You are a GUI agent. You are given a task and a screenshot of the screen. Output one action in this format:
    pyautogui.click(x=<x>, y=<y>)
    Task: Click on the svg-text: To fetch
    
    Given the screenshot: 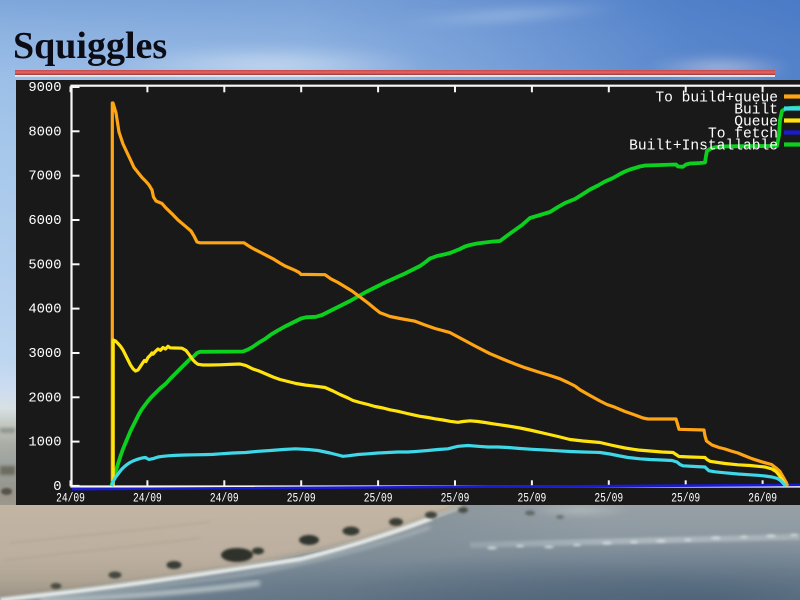 What is the action you would take?
    pyautogui.click(x=743, y=134)
    